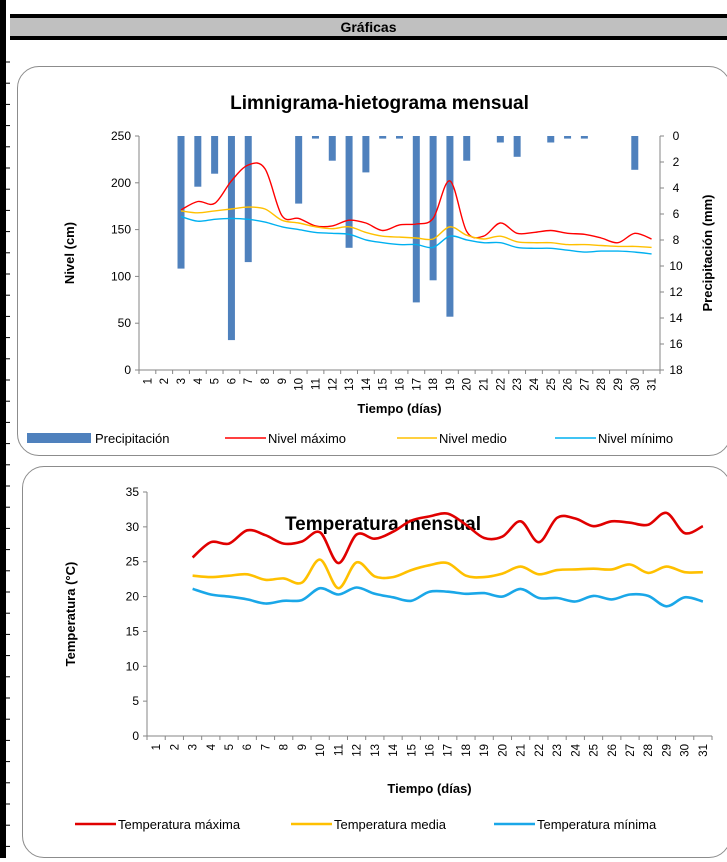  What do you see at coordinates (133, 666) in the screenshot?
I see `y-tick-label: 10` at bounding box center [133, 666].